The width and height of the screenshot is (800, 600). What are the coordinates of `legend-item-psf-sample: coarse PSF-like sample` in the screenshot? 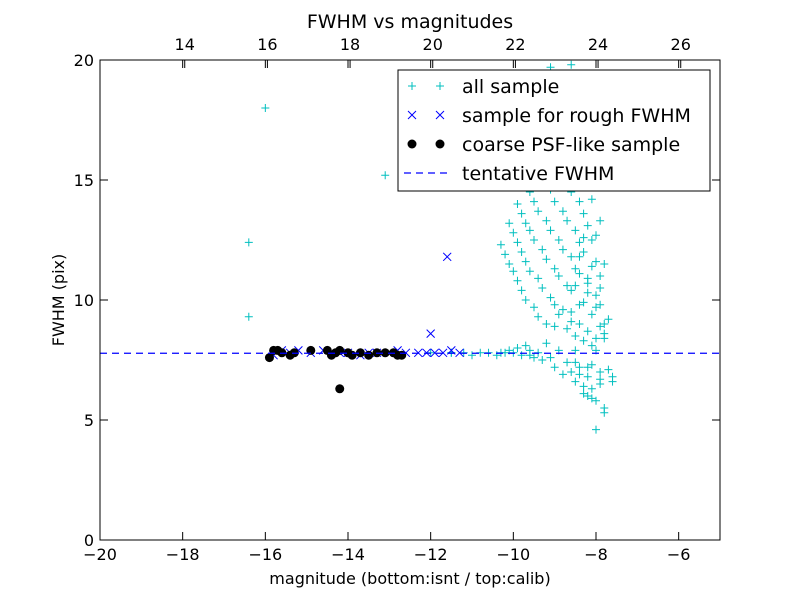 It's located at (543, 145).